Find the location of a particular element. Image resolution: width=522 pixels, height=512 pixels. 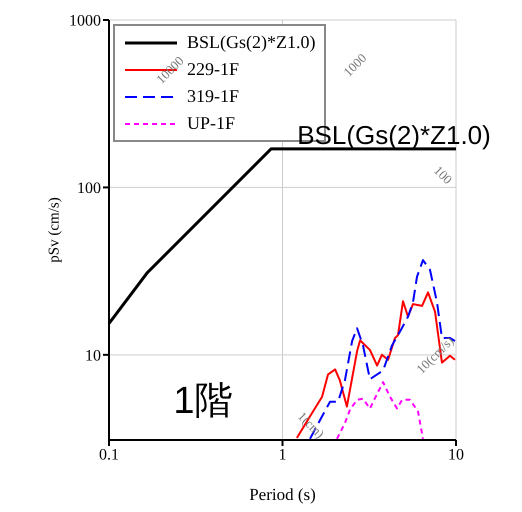

y-tick-label: 100 is located at coordinates (89, 189).